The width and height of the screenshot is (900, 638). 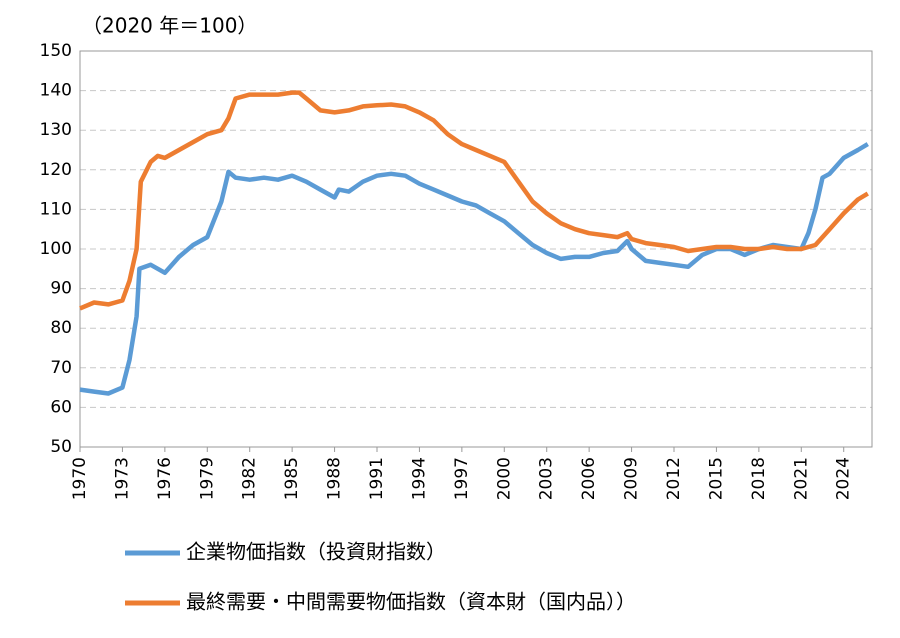 I want to click on x-tick-label: 1970, so click(x=80, y=478).